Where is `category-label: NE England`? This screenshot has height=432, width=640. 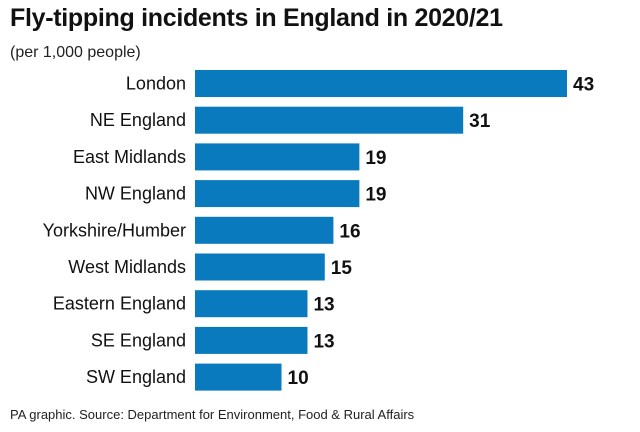 category-label: NE England is located at coordinates (138, 120).